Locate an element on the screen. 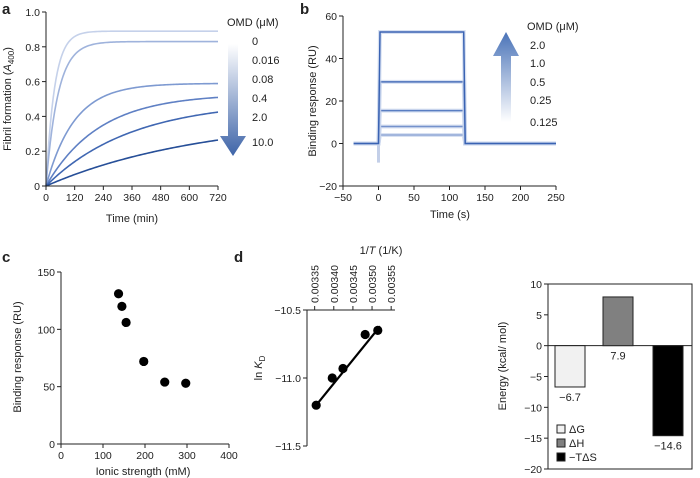  chart-b-marks is located at coordinates (454, 96).